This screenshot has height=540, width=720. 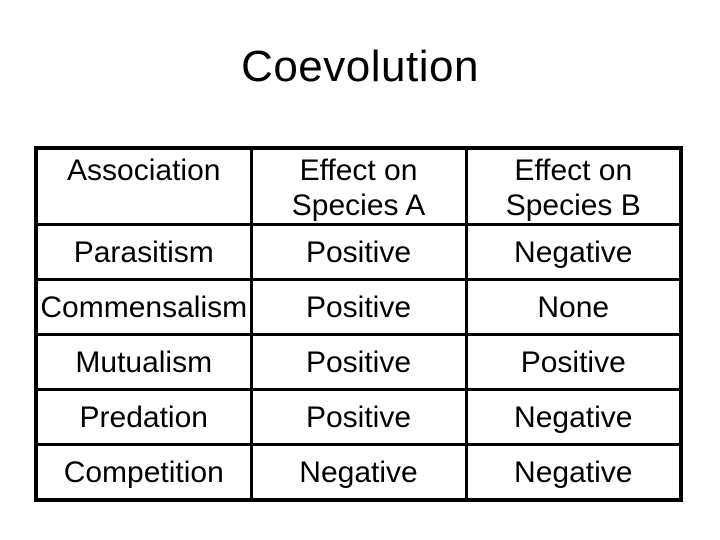 I want to click on cell-effect-a: Negative, so click(x=358, y=472).